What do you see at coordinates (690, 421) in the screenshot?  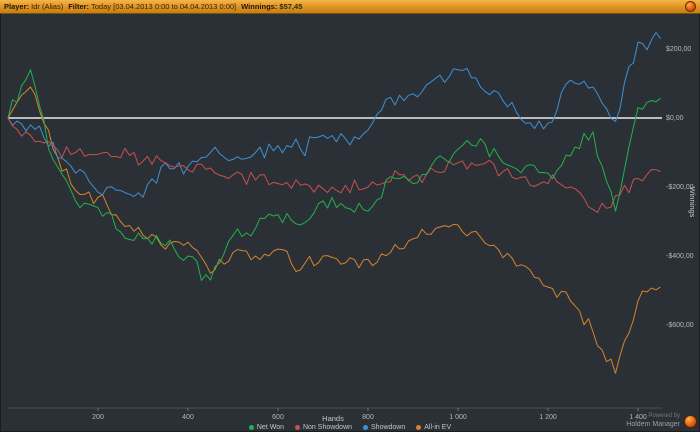 I see `hm-logo-icon` at bounding box center [690, 421].